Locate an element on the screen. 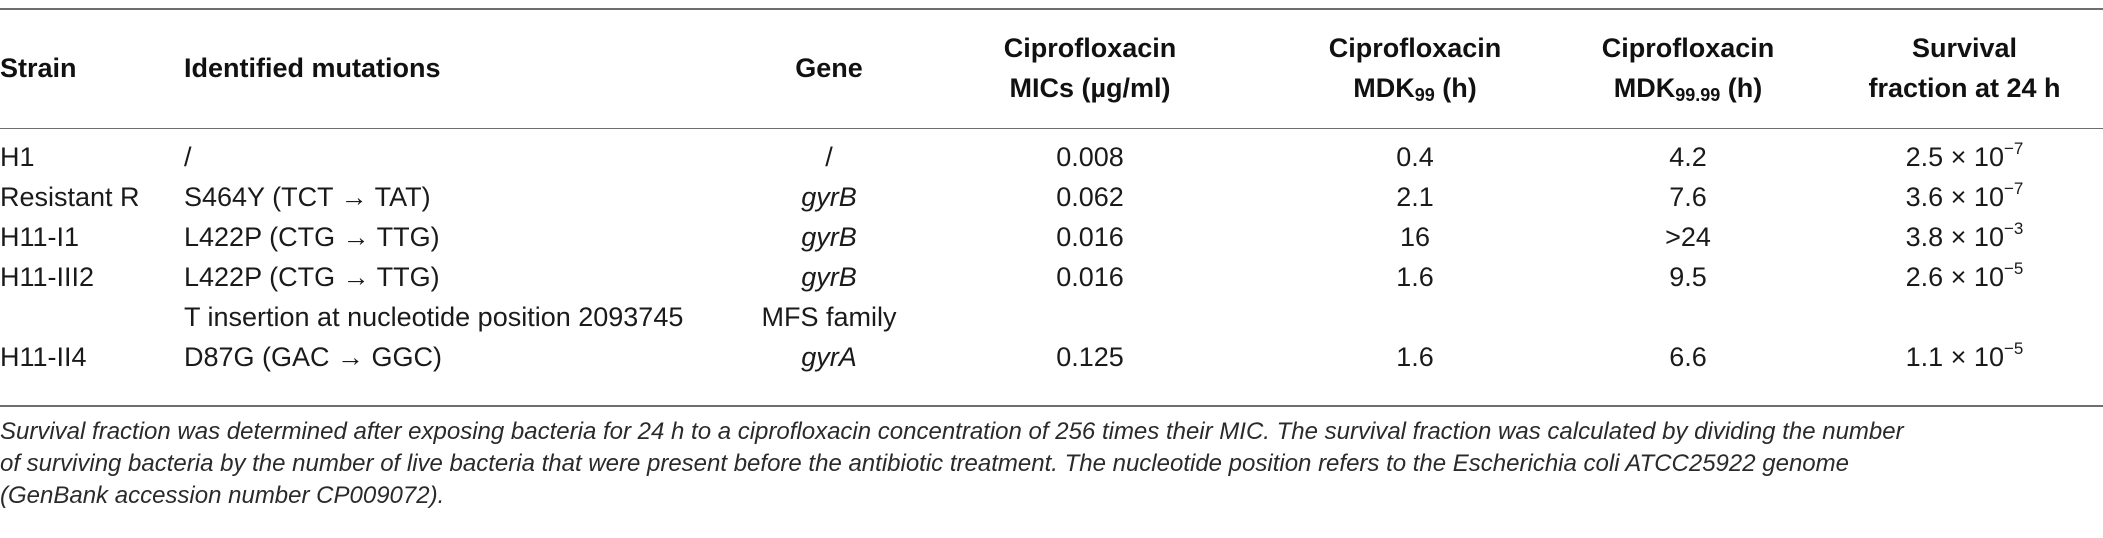 The height and width of the screenshot is (538, 2103). cell-gene: / is located at coordinates (829, 157).